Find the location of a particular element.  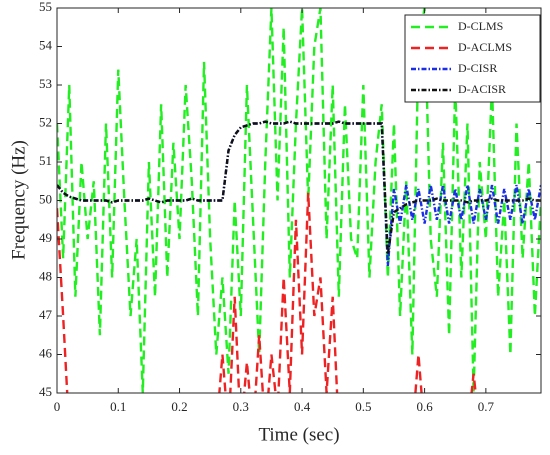

legend-label: D-CISR is located at coordinates (477, 68).